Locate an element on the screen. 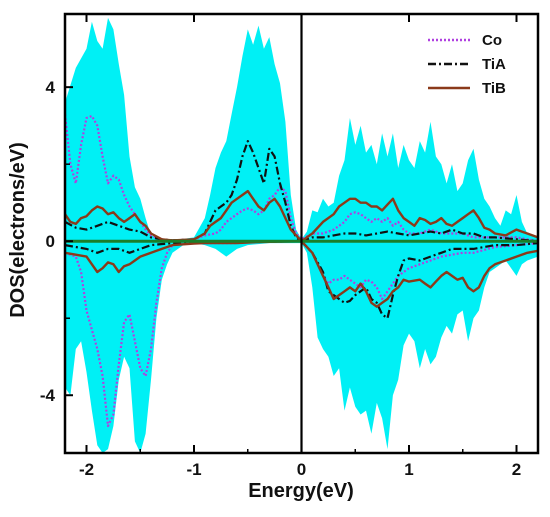 Image resolution: width=550 pixels, height=517 pixels. x-tick-label: -2 is located at coordinates (86, 469).